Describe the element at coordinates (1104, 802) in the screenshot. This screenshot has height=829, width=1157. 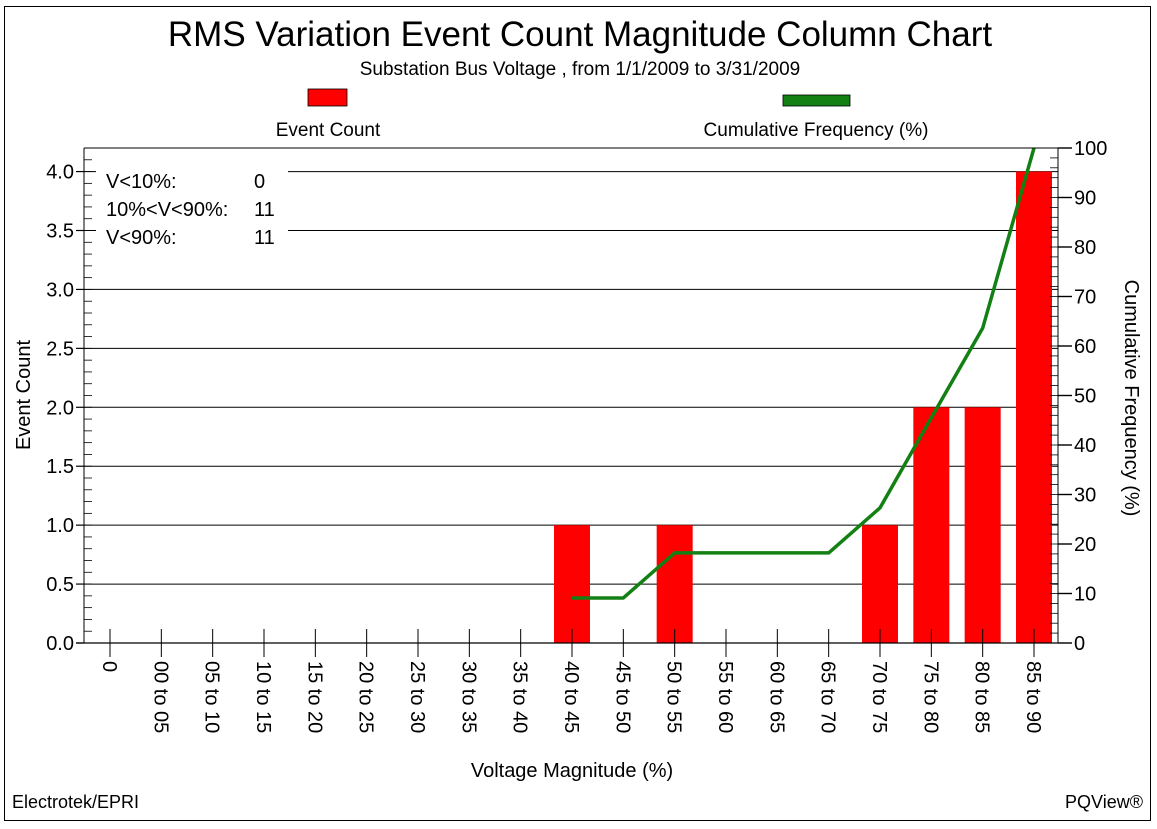
I see `footer-right: PQView®` at that location.